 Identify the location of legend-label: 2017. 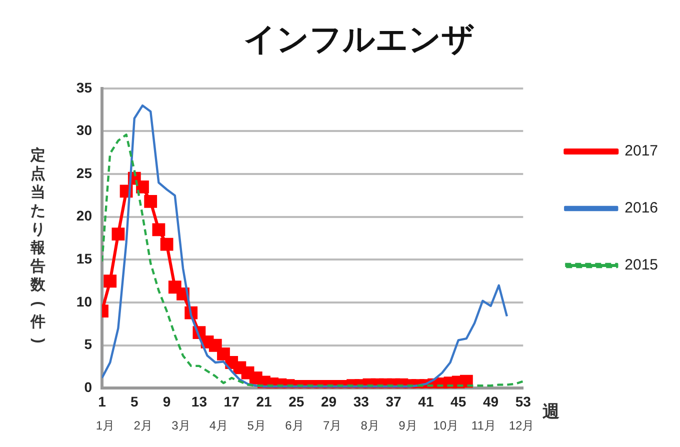
(641, 151).